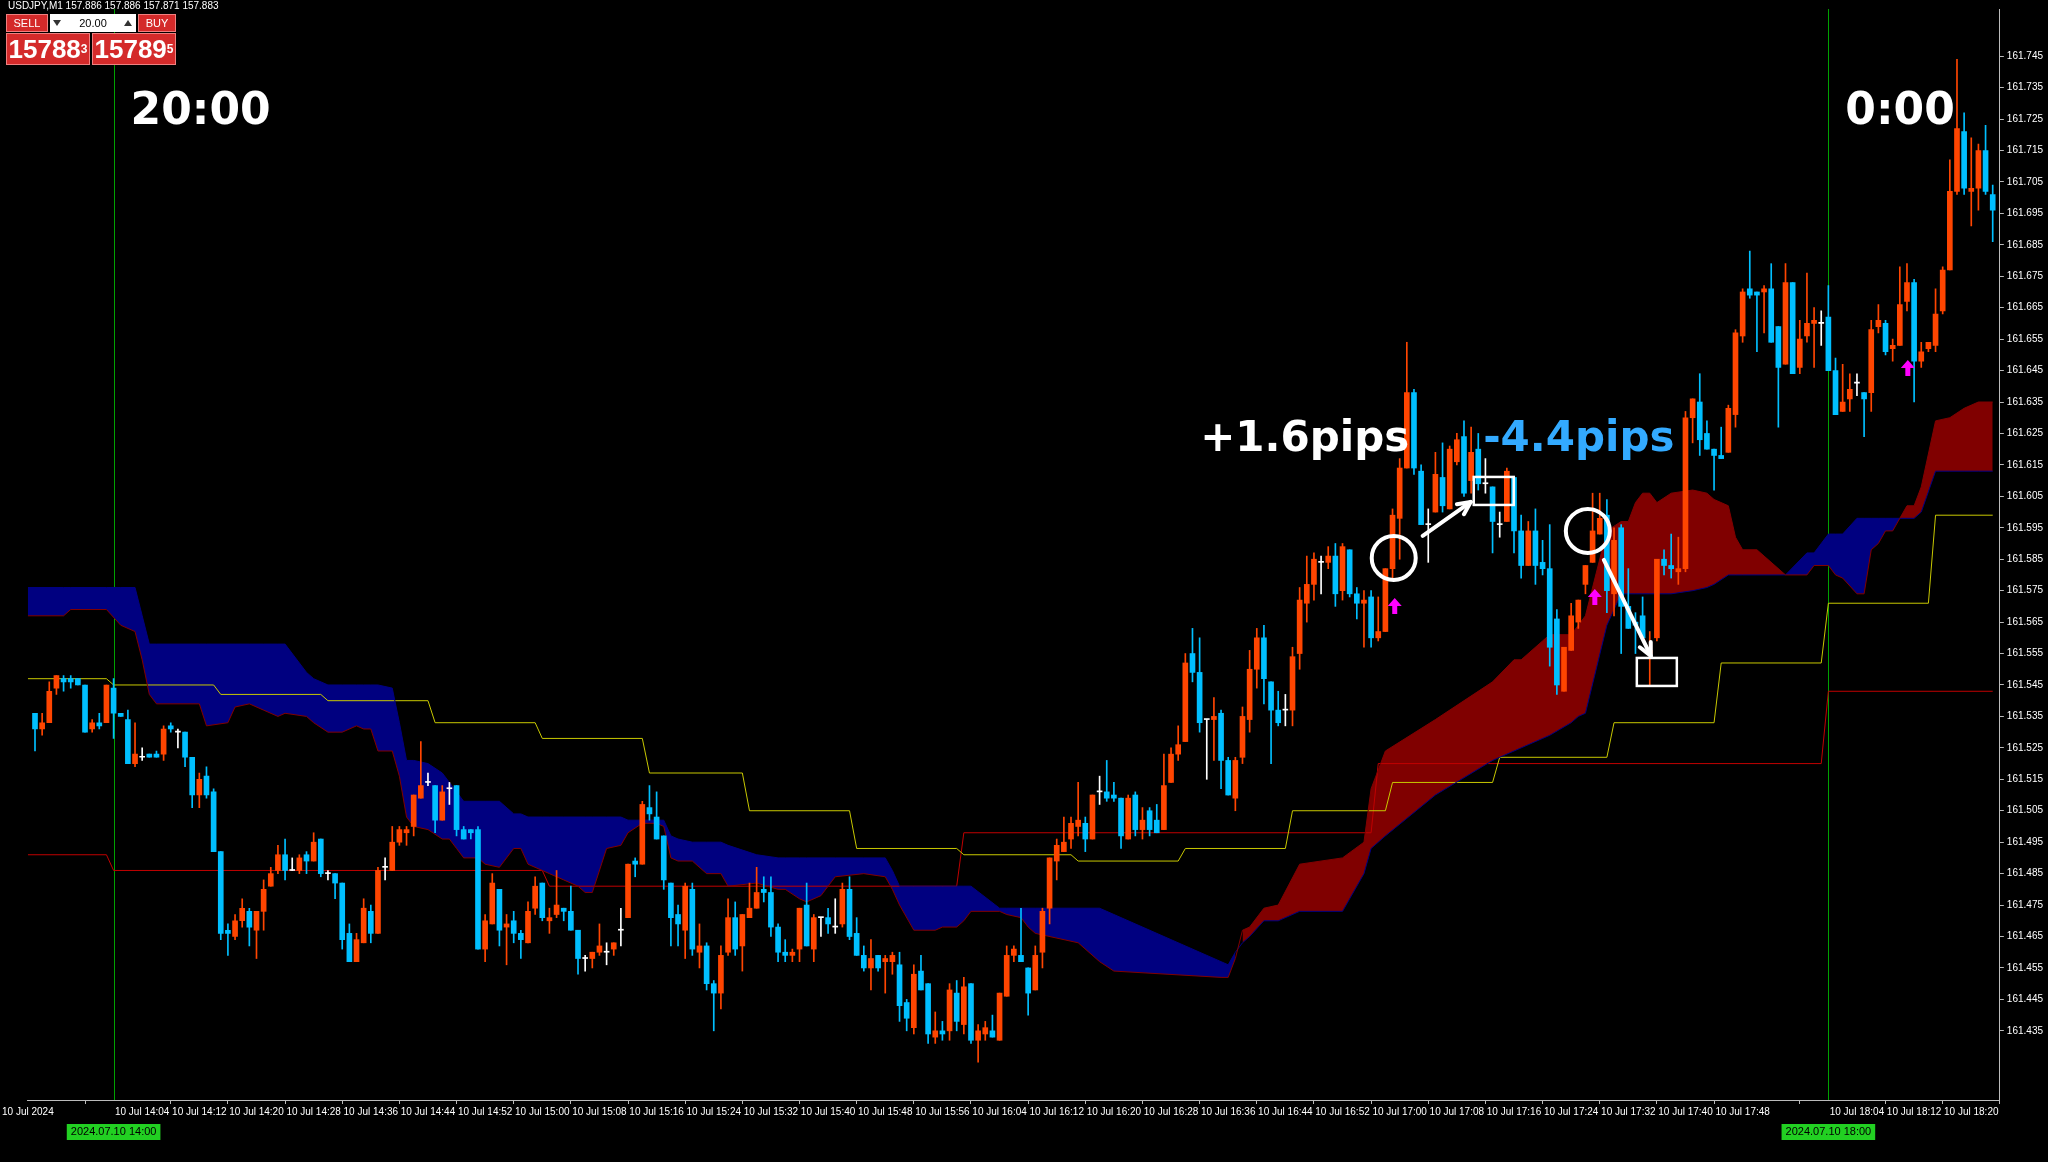 This screenshot has width=2048, height=1162. Describe the element at coordinates (2025, 936) in the screenshot. I see `y-tick-label: 161.465` at that location.